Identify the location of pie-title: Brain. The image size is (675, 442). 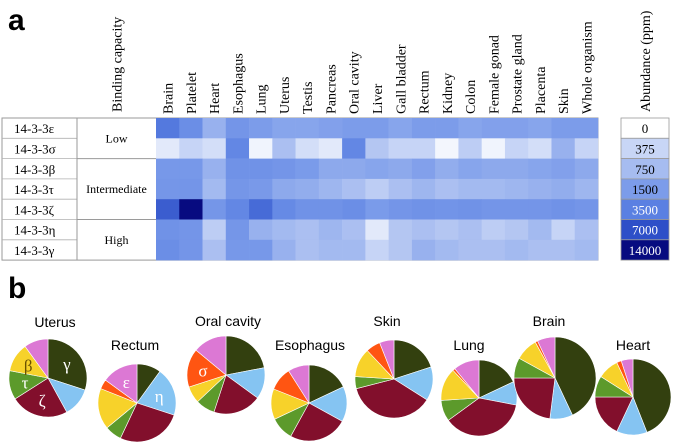
(549, 321).